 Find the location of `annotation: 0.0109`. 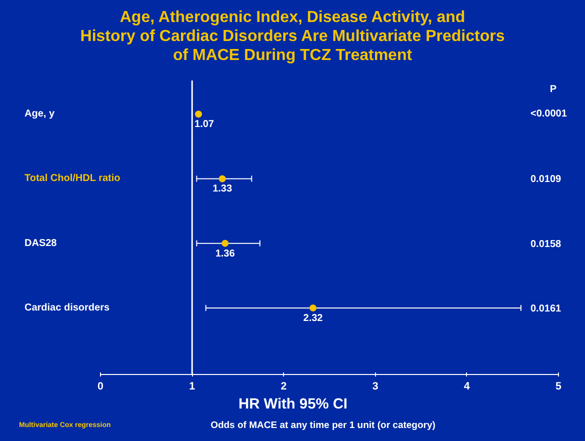

annotation: 0.0109 is located at coordinates (546, 180).